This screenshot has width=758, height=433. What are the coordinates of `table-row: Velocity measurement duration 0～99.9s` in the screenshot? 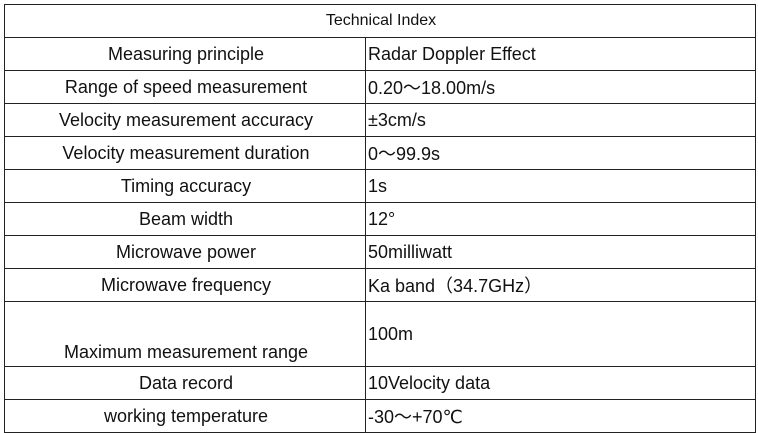 It's located at (380, 153).